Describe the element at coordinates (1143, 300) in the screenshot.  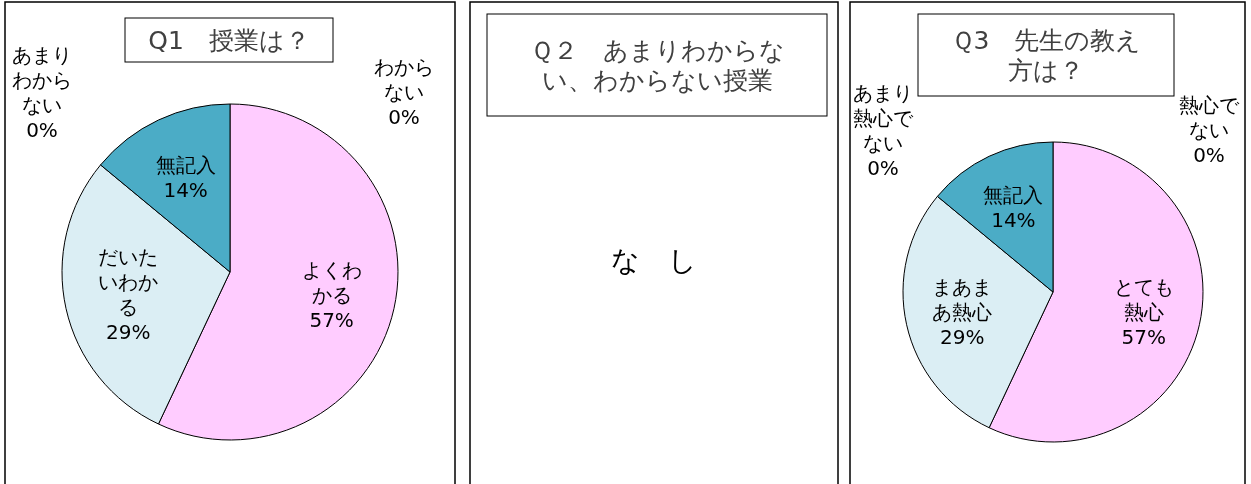
I see `slice-label: とても熱心` at that location.